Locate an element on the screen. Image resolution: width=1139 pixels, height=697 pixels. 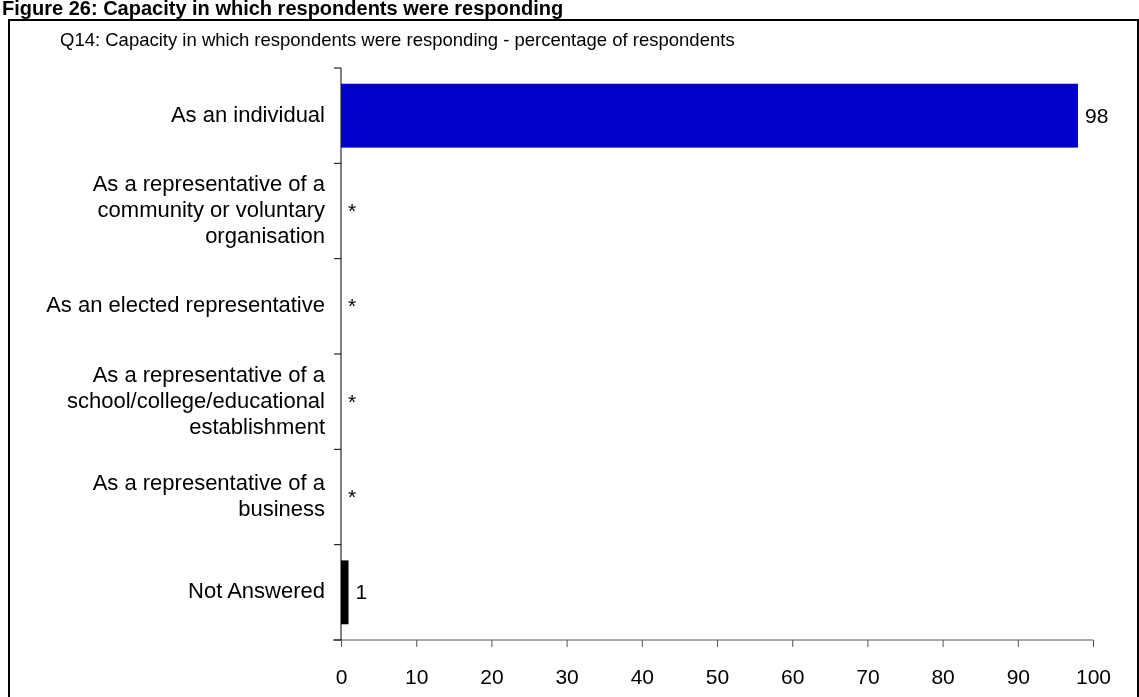
y-tick-label: As an individual is located at coordinates (247, 114).